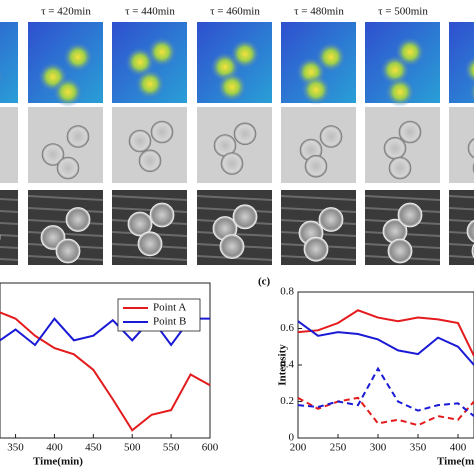 This screenshot has height=474, width=474. What do you see at coordinates (169, 308) in the screenshot?
I see `legend-label: Point A` at bounding box center [169, 308].